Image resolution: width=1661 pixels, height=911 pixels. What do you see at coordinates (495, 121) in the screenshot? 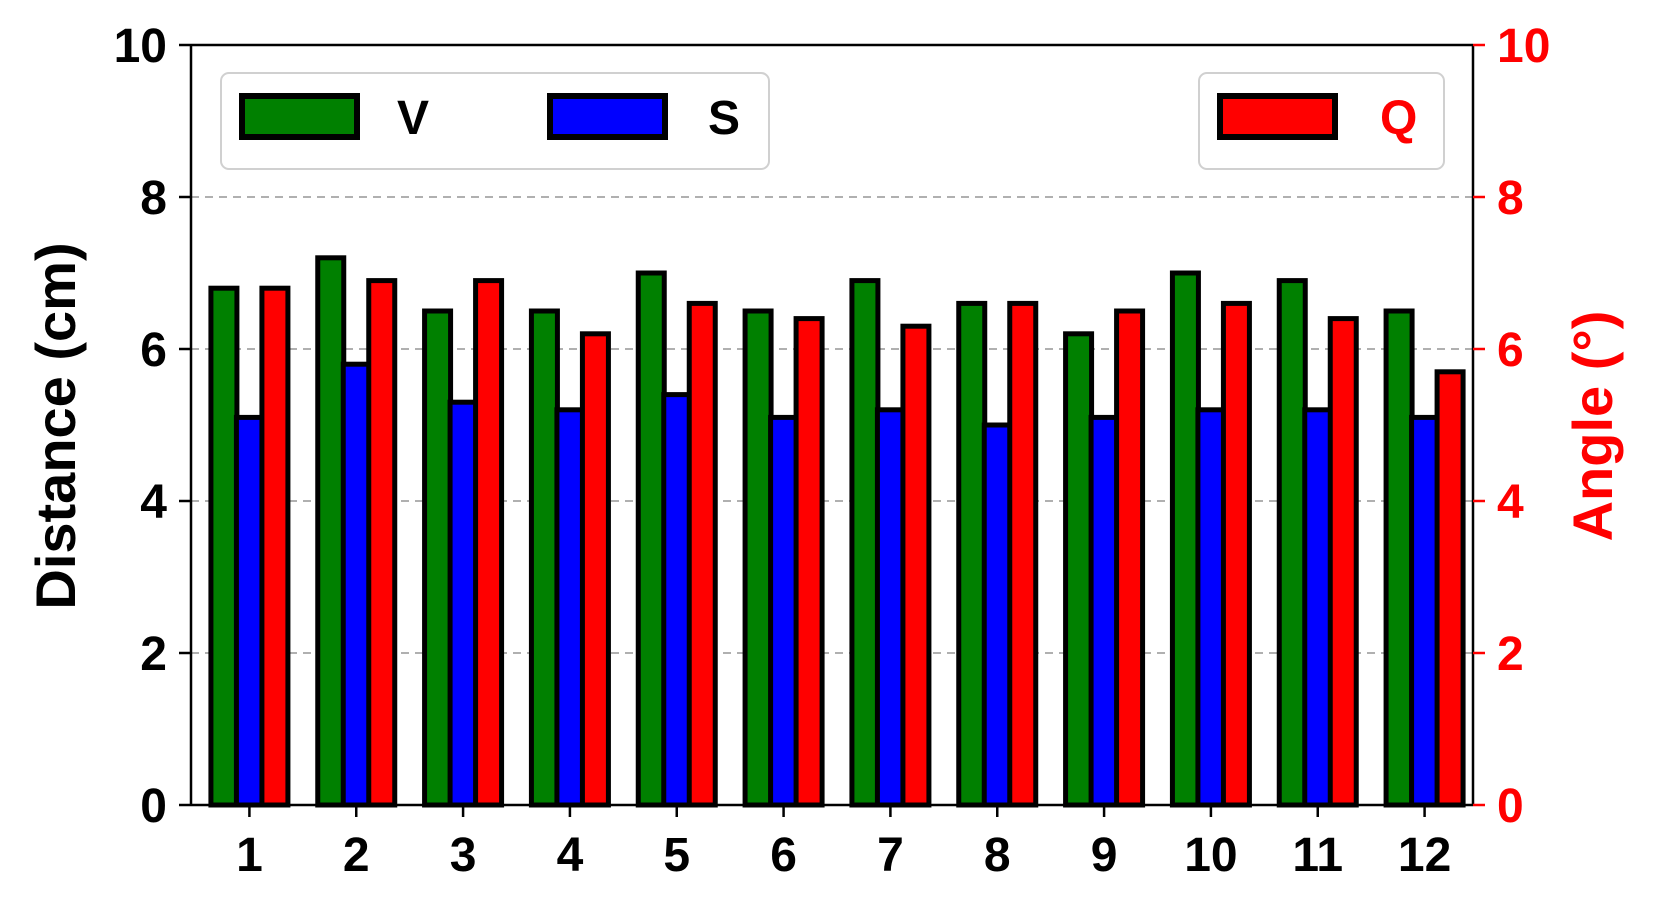
I see `legend-left: V S` at bounding box center [495, 121].